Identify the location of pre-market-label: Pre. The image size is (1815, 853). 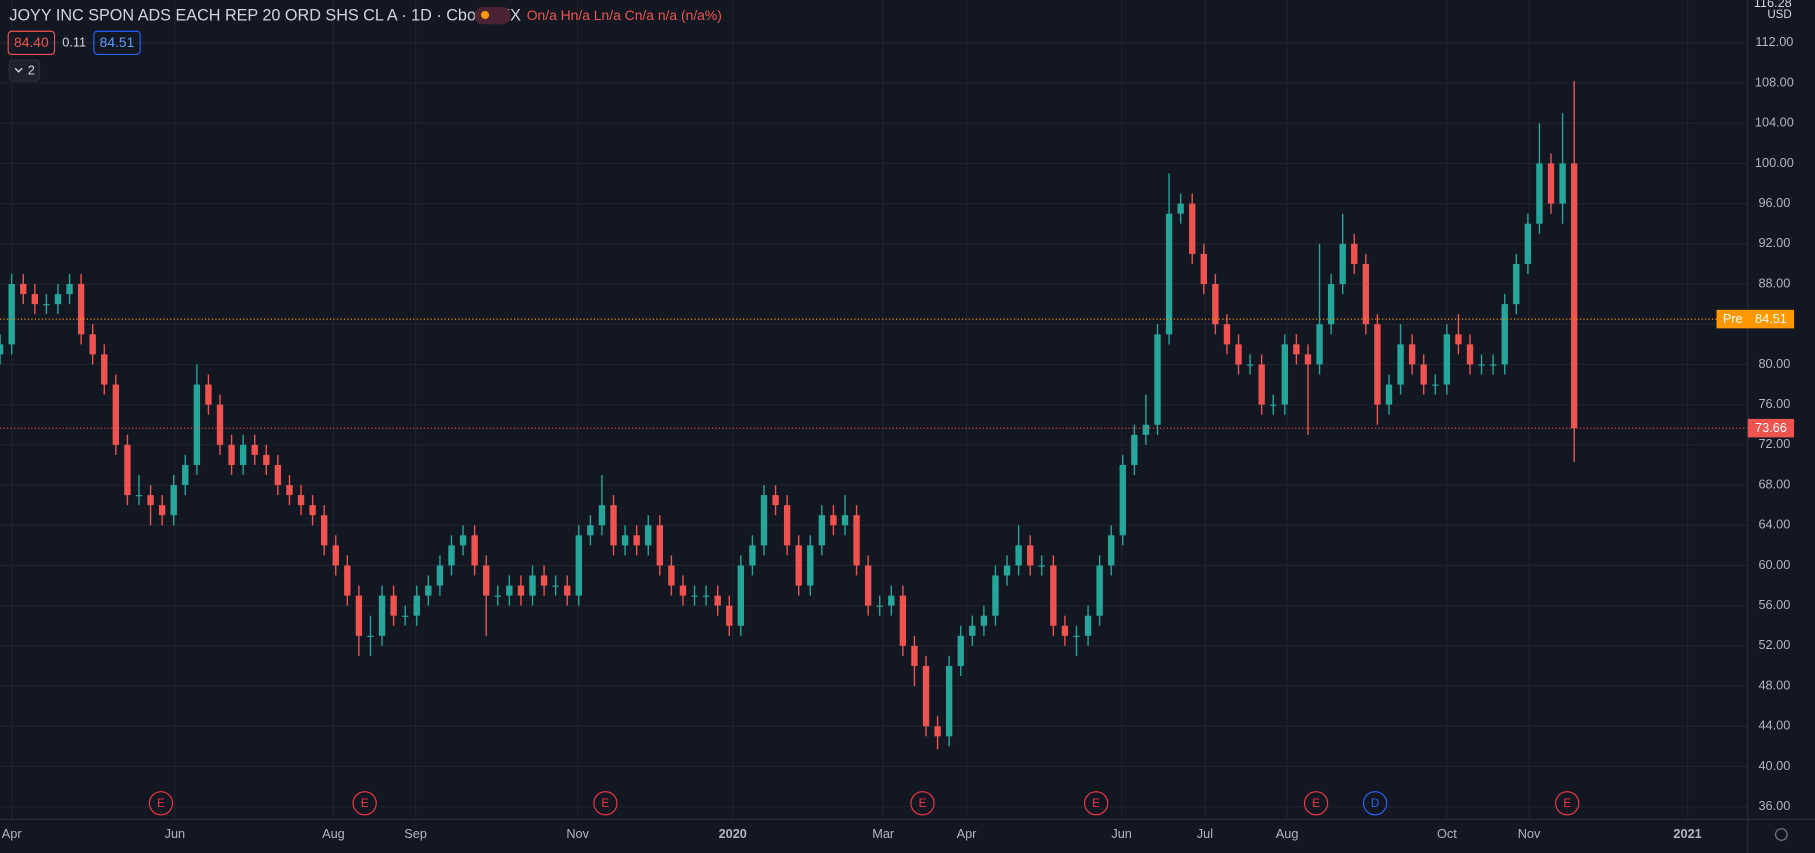
(1733, 318).